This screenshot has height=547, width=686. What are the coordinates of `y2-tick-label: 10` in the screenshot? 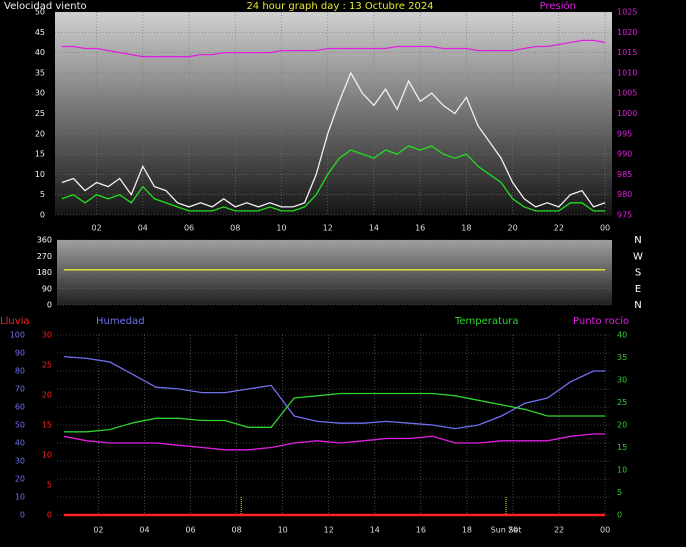 It's located at (622, 470).